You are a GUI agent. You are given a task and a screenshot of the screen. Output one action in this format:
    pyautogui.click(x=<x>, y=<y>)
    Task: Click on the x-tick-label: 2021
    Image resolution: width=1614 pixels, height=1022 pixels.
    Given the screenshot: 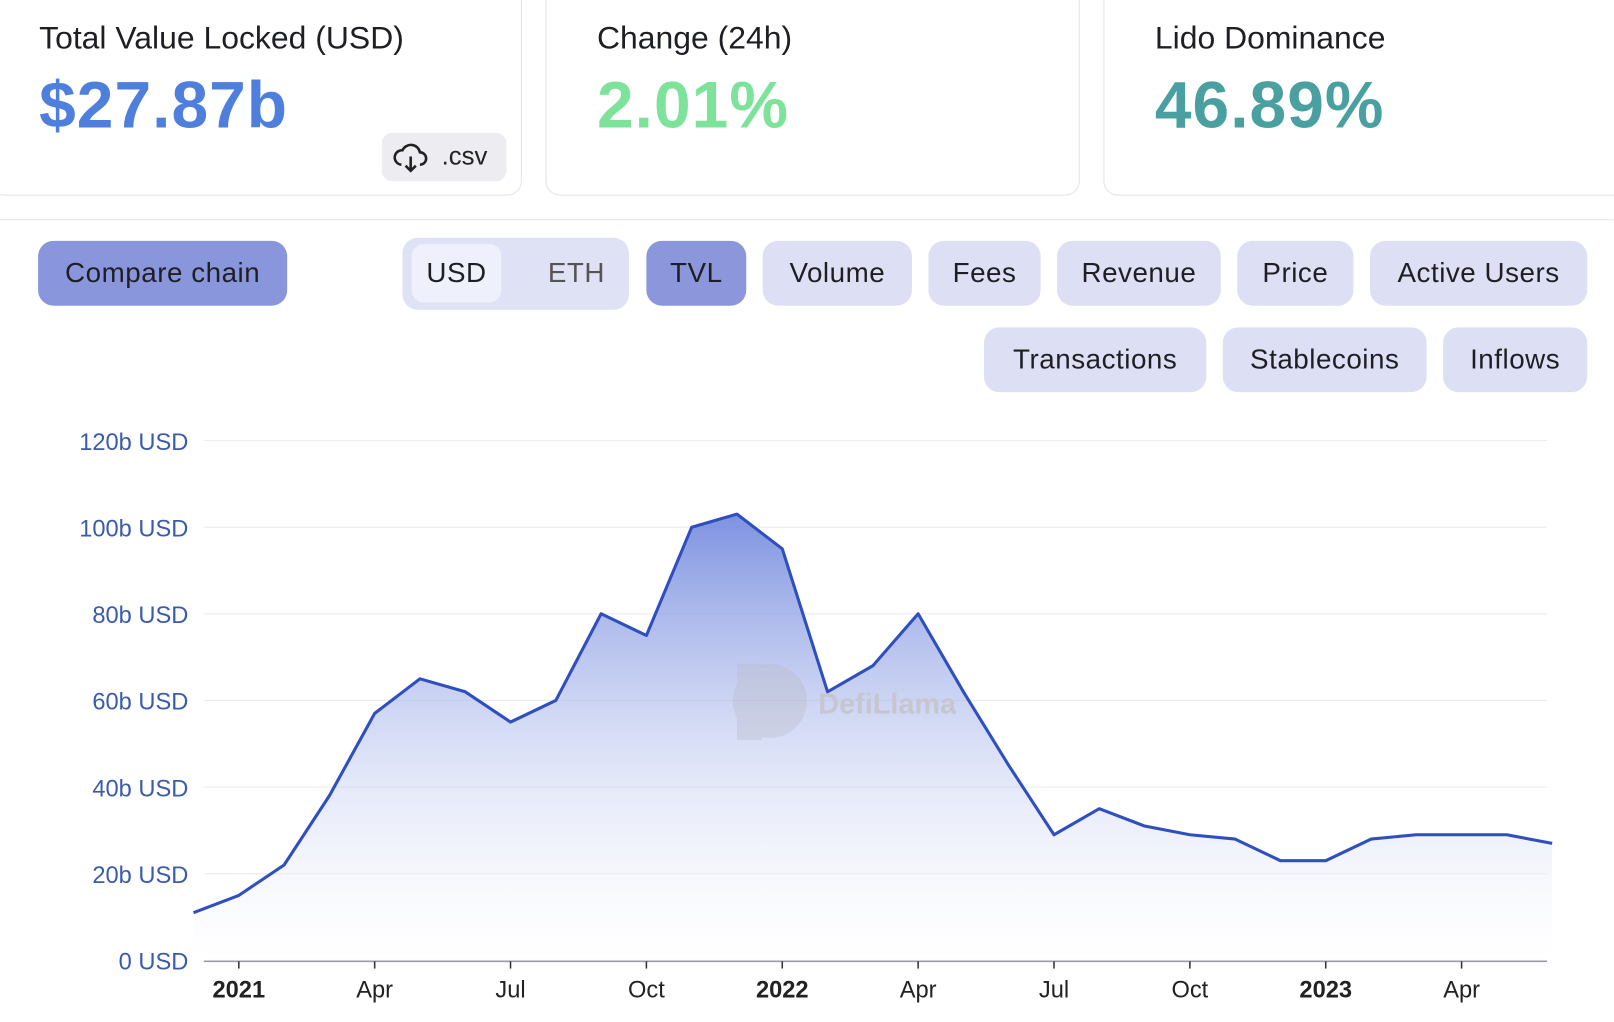 What is the action you would take?
    pyautogui.click(x=238, y=990)
    